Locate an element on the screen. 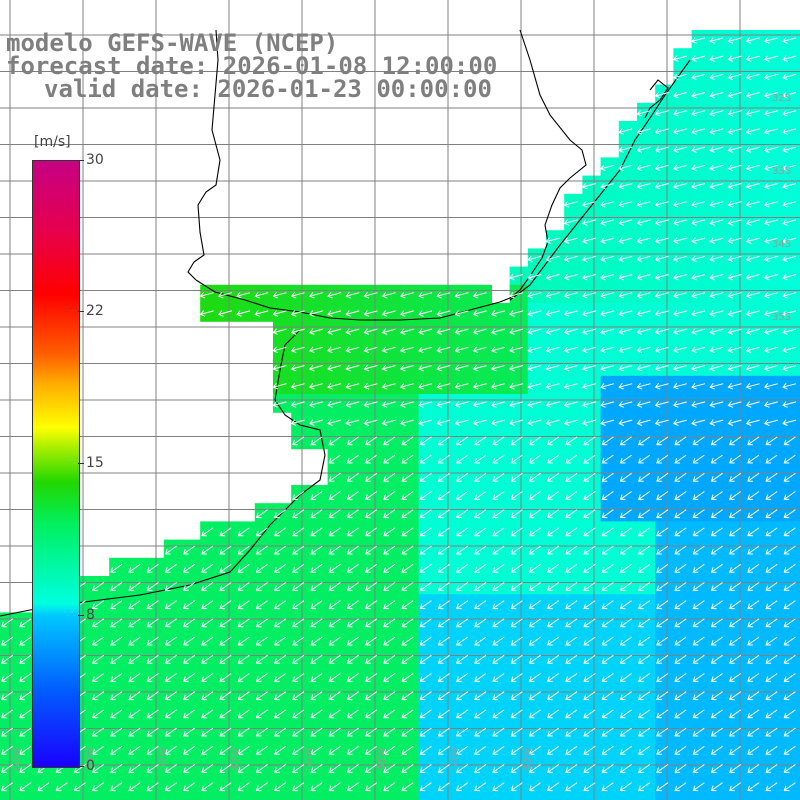 Image resolution: width=800 pixels, height=800 pixels. wind-speed-cell is located at coordinates (774, 797).